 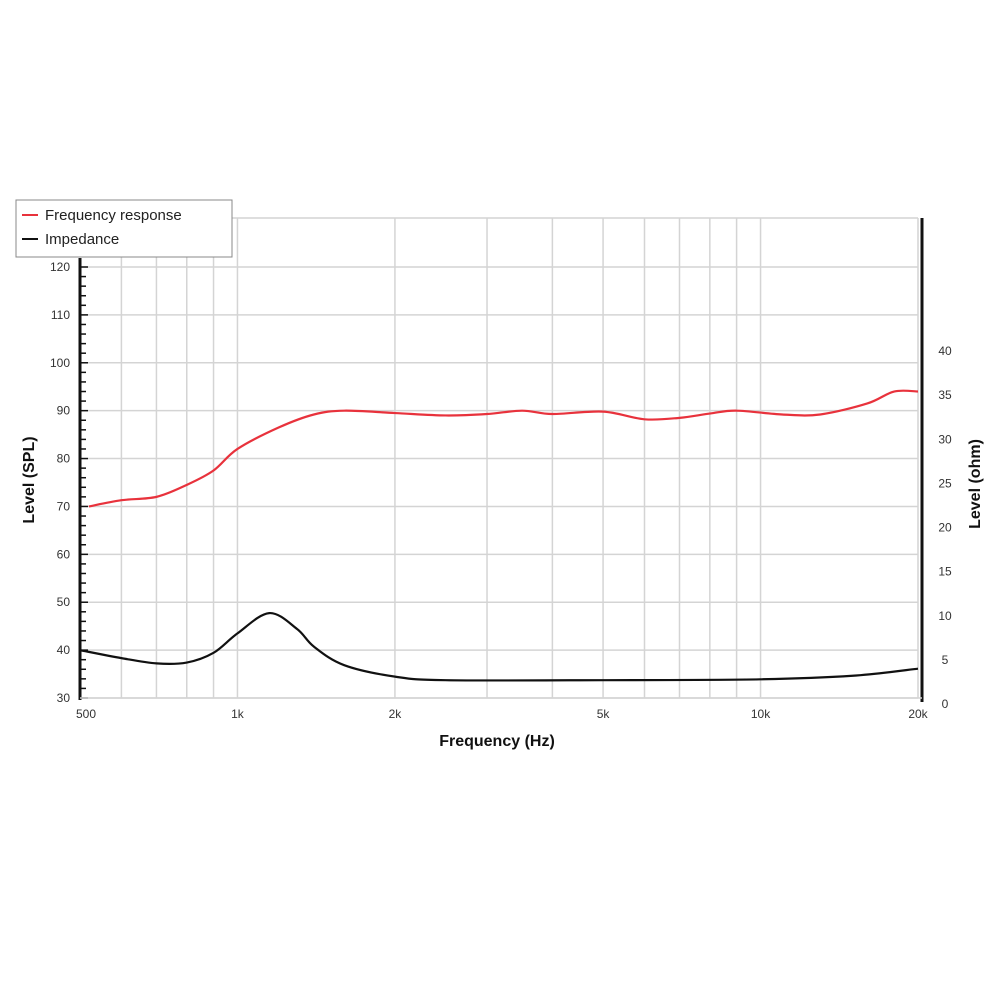 I want to click on y2-tick-label: 5, so click(x=945, y=660).